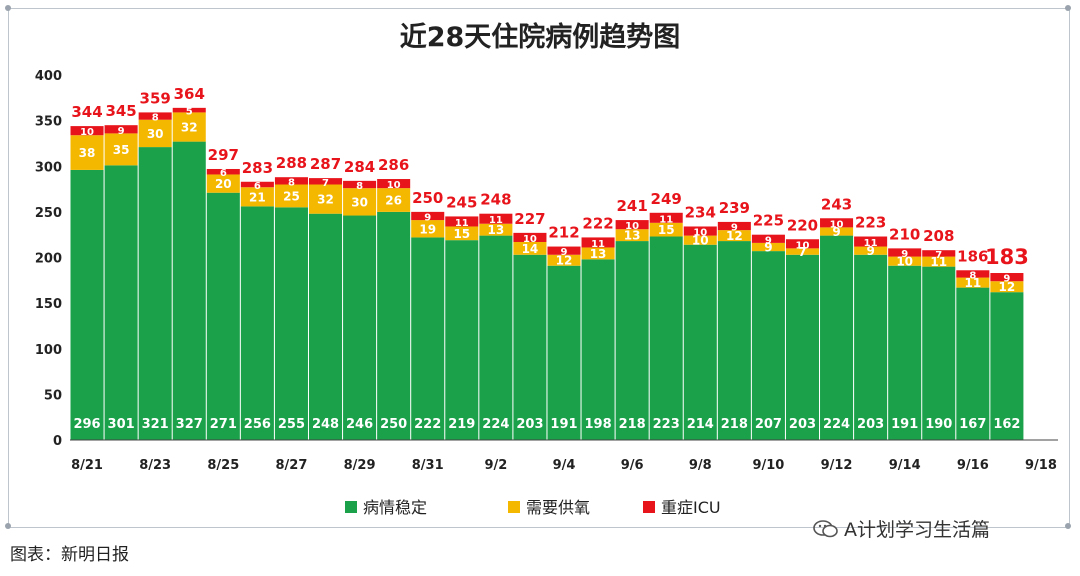  What do you see at coordinates (700, 465) in the screenshot?
I see `x-tick-label: 9/8` at bounding box center [700, 465].